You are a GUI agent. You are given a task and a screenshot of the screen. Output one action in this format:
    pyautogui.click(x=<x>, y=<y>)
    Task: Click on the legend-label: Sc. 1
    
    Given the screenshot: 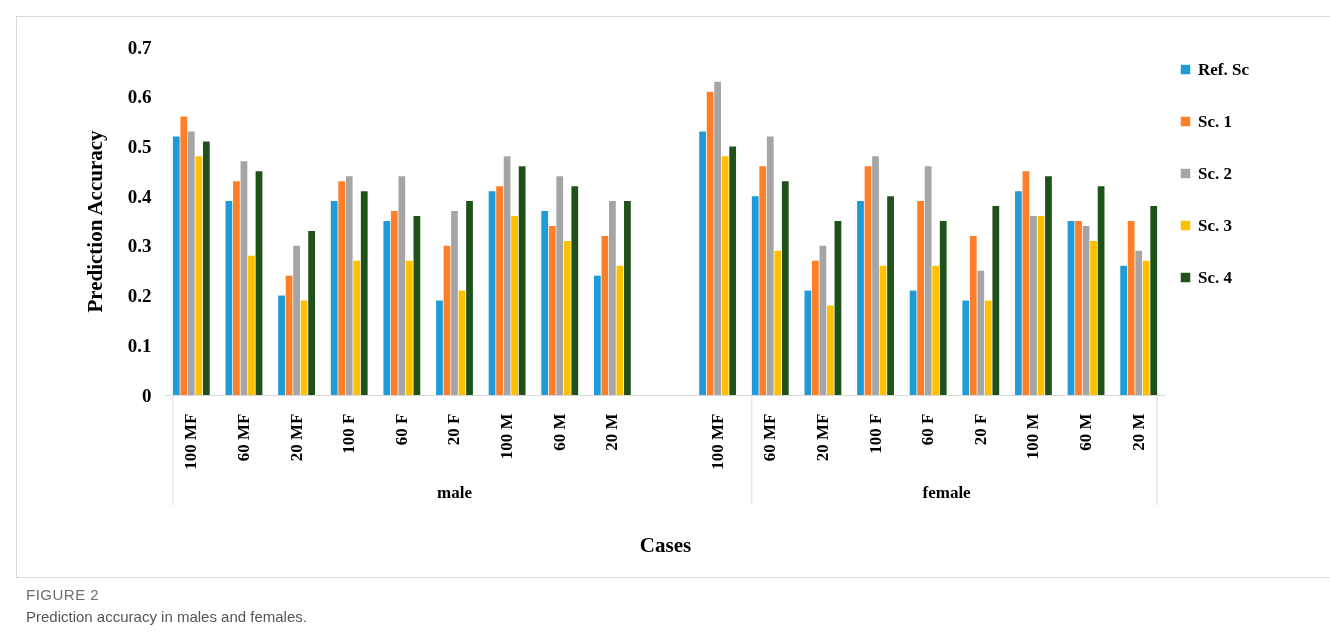 What is the action you would take?
    pyautogui.click(x=1215, y=121)
    